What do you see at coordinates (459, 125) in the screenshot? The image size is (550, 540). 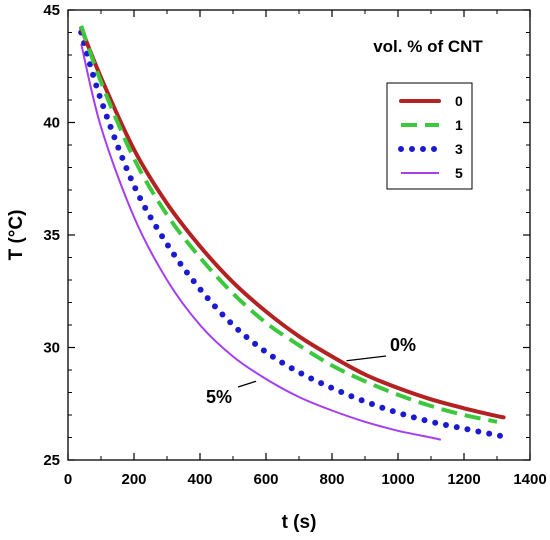 I see `legend-label-1: 1` at bounding box center [459, 125].